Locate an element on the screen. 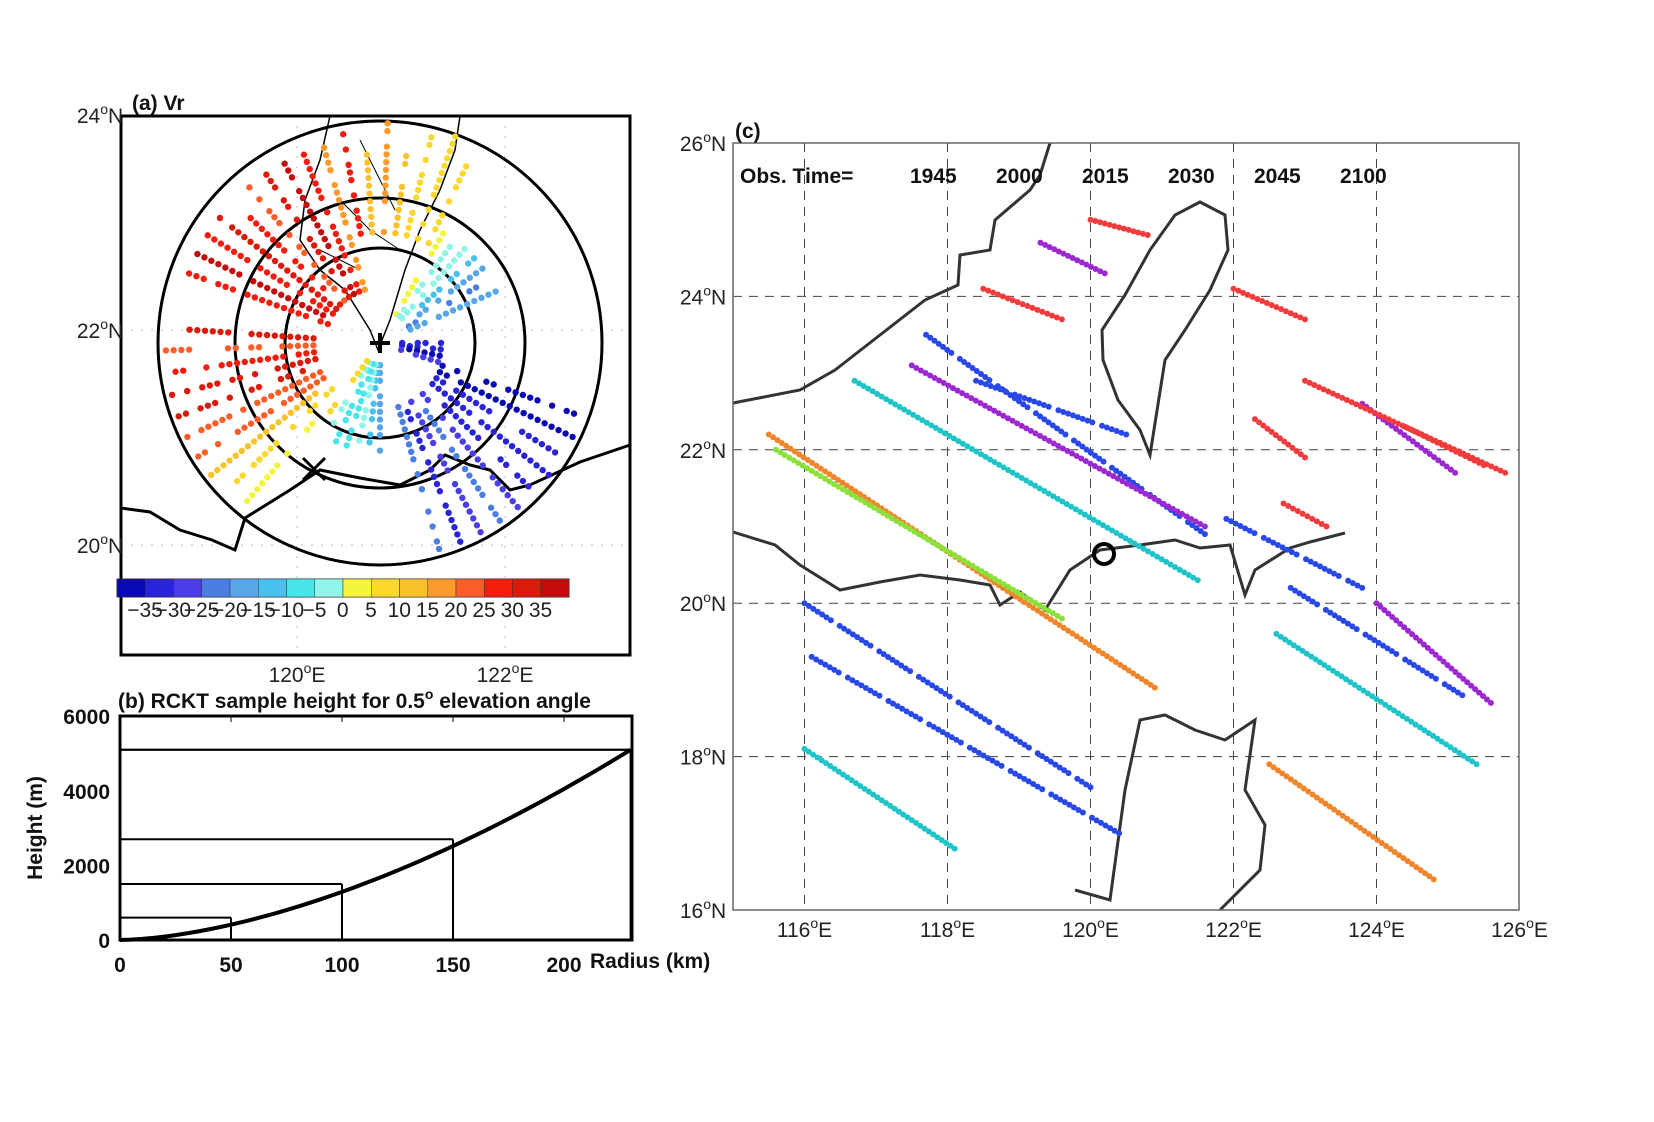 The height and width of the screenshot is (1122, 1654). luzon-coastline is located at coordinates (1170, 812).